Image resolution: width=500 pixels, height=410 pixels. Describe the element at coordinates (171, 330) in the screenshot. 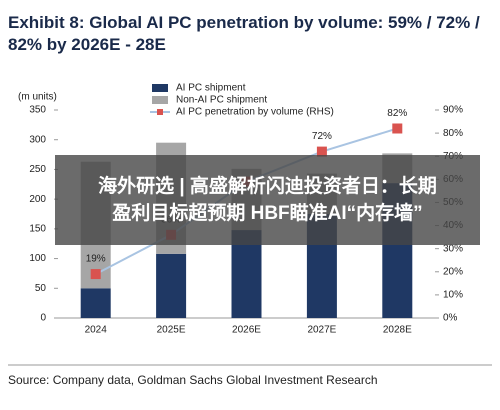

I see `x-tick-label: 2025E` at that location.